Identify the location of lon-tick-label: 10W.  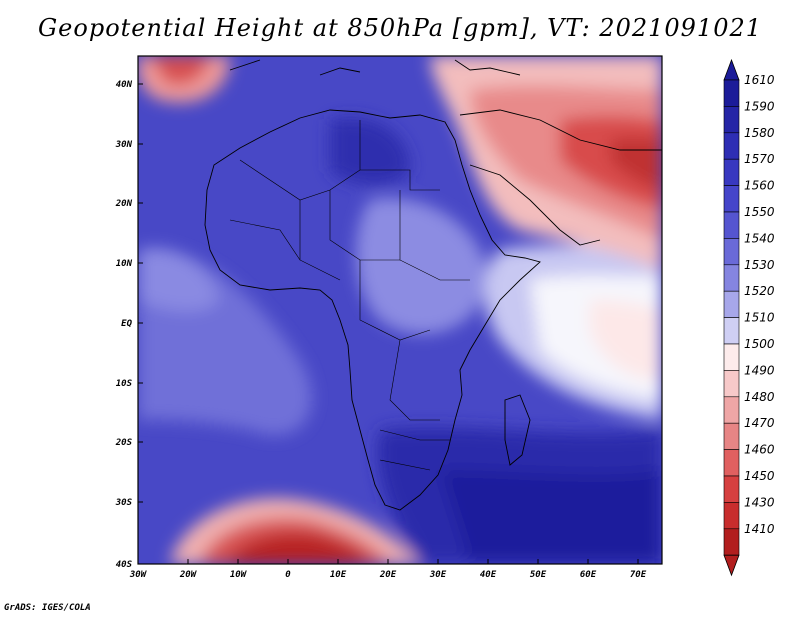
(239, 575).